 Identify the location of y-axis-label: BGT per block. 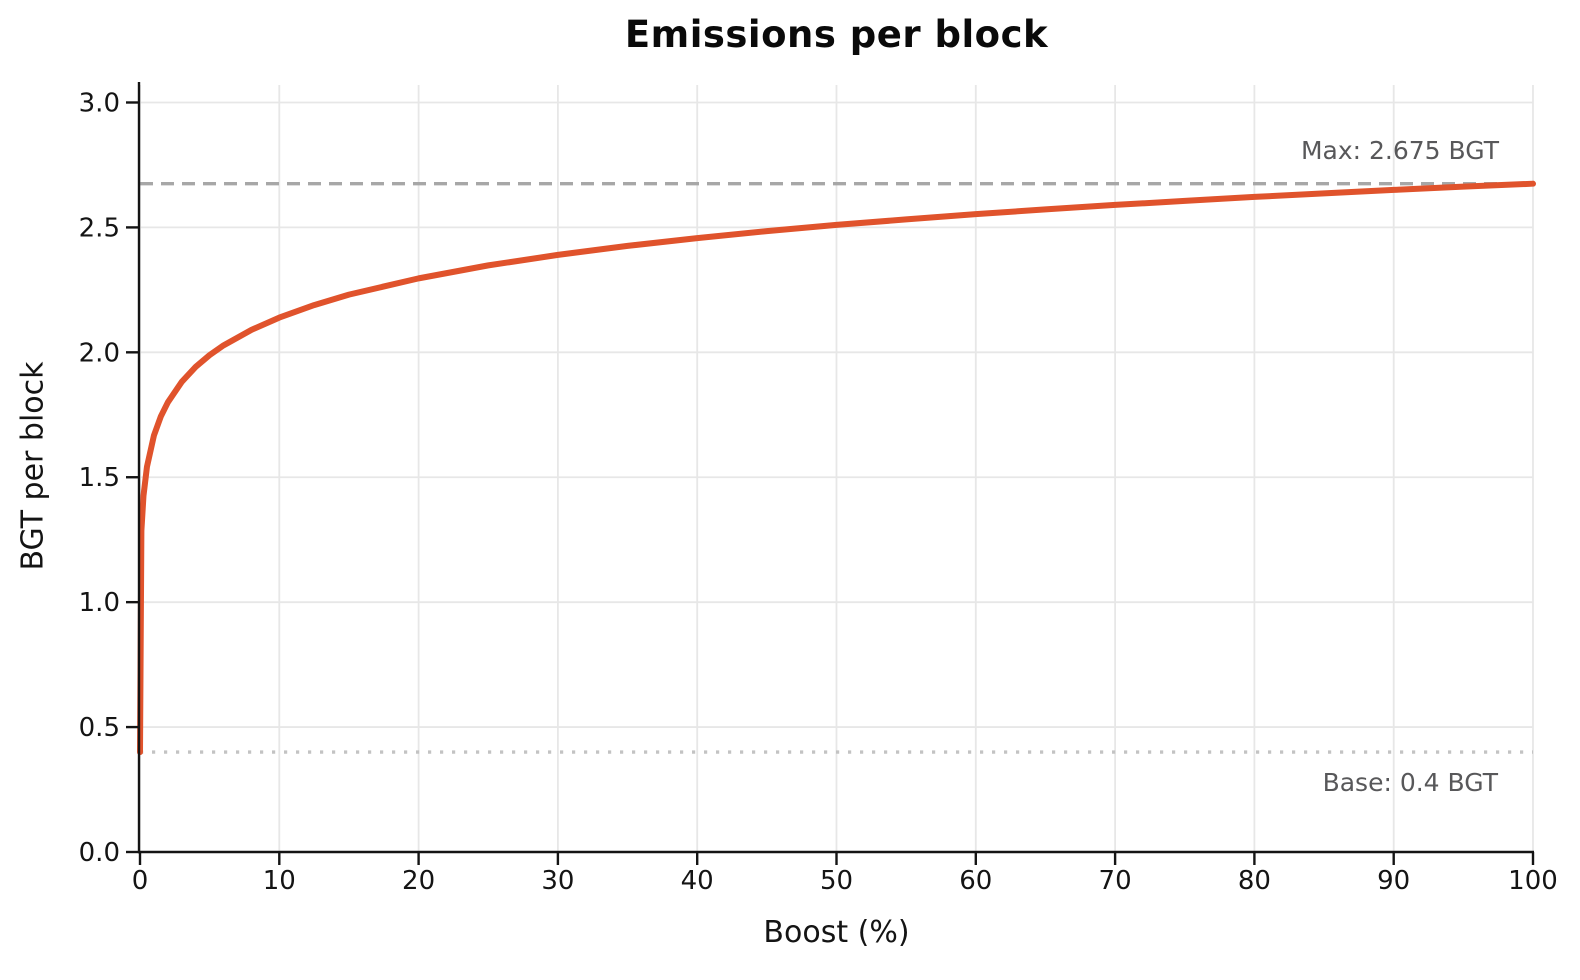
(33, 466).